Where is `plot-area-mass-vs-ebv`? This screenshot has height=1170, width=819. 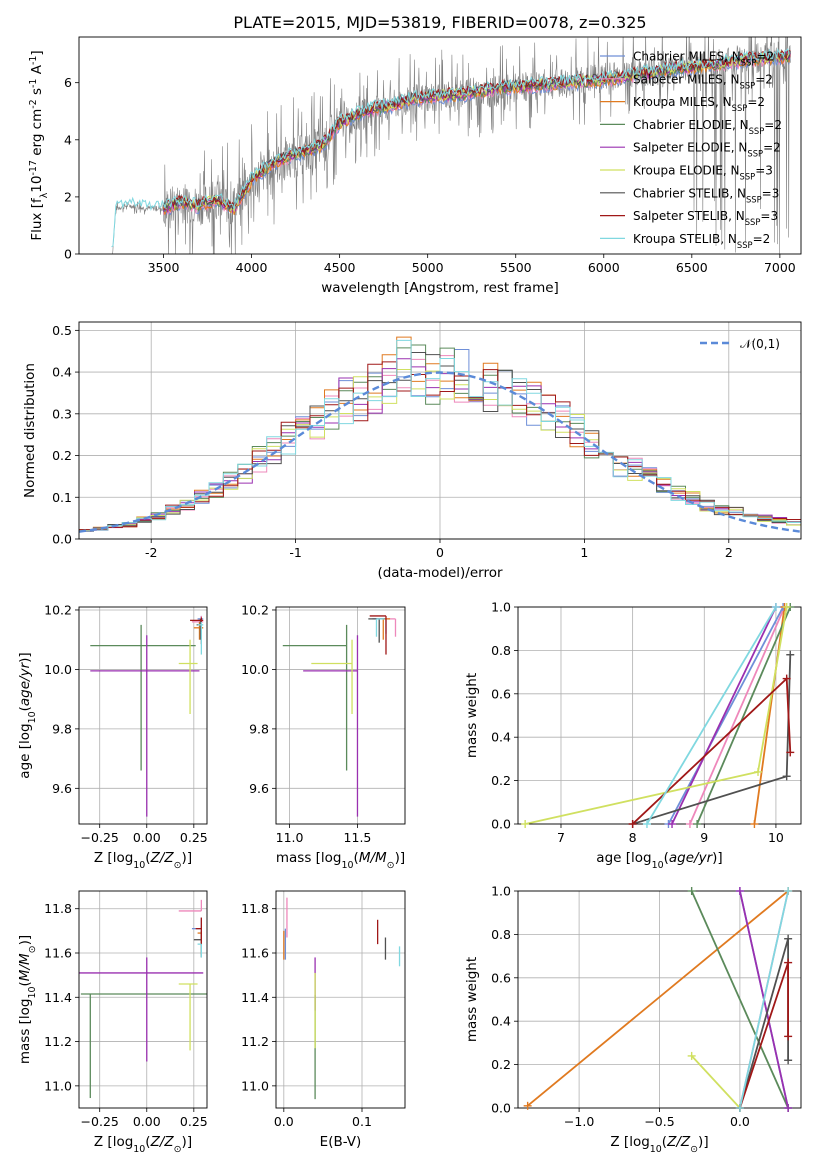 plot-area-mass-vs-ebv is located at coordinates (342, 998).